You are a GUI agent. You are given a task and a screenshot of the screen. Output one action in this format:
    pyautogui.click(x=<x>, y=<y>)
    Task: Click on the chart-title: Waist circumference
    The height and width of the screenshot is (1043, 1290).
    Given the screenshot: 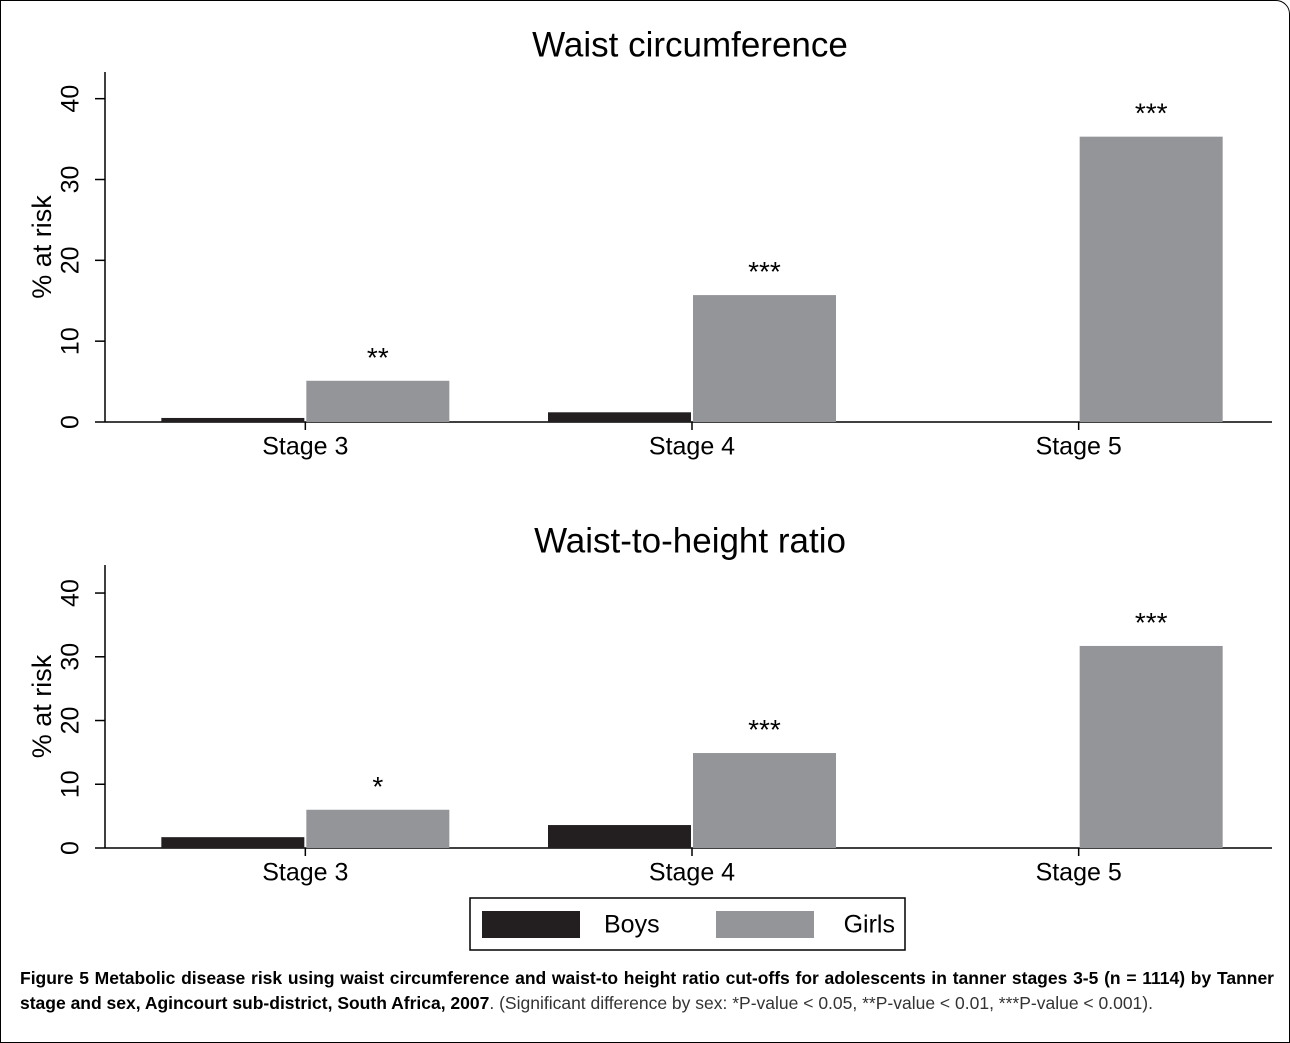 What is the action you would take?
    pyautogui.click(x=690, y=44)
    